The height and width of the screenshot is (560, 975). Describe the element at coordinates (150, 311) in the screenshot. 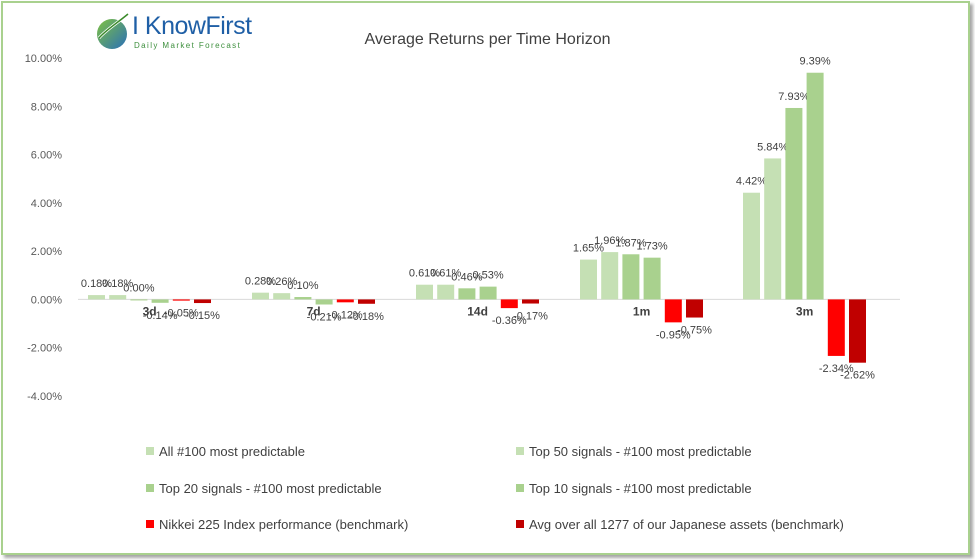

I see `category-label: 3d` at that location.